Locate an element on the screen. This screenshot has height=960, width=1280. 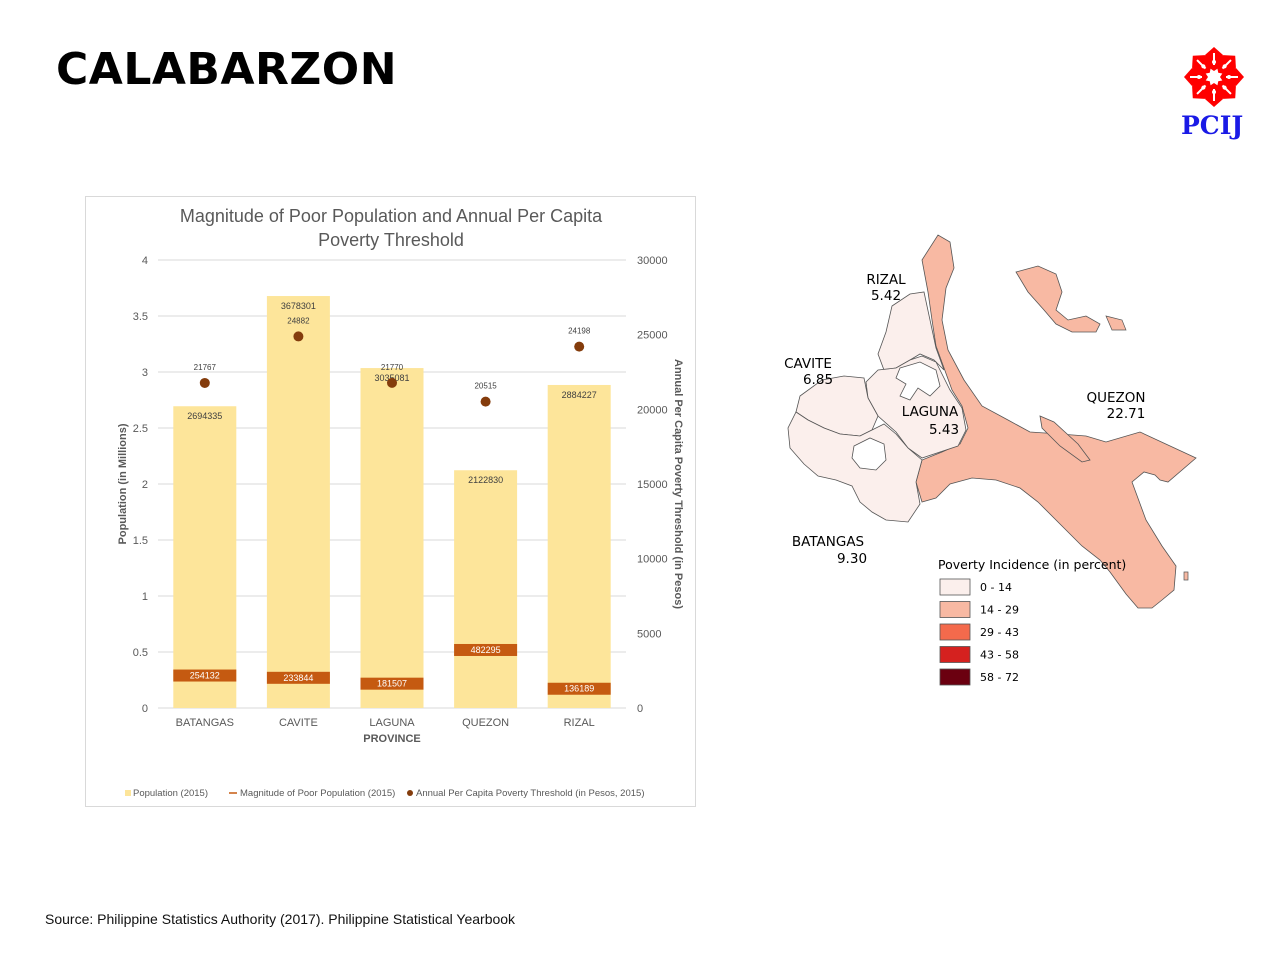
map-region-batangas is located at coordinates (855, 467).